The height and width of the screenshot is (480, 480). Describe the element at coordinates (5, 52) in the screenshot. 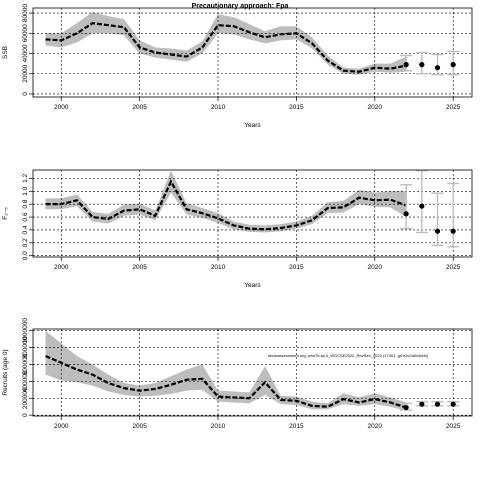

I see `y-axis-label: SSB` at that location.